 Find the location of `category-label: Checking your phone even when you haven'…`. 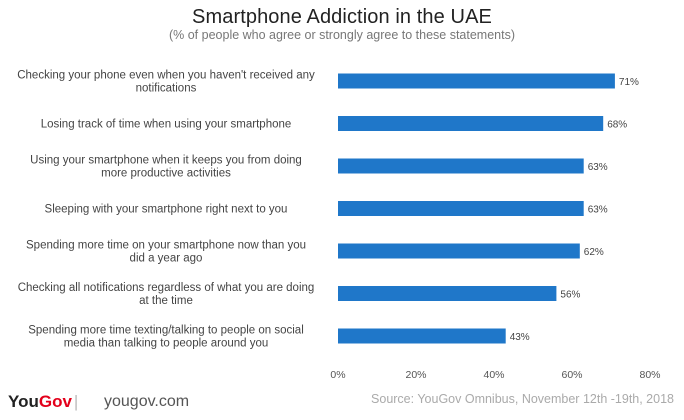

category-label: Checking your phone even when you haven'… is located at coordinates (166, 76).